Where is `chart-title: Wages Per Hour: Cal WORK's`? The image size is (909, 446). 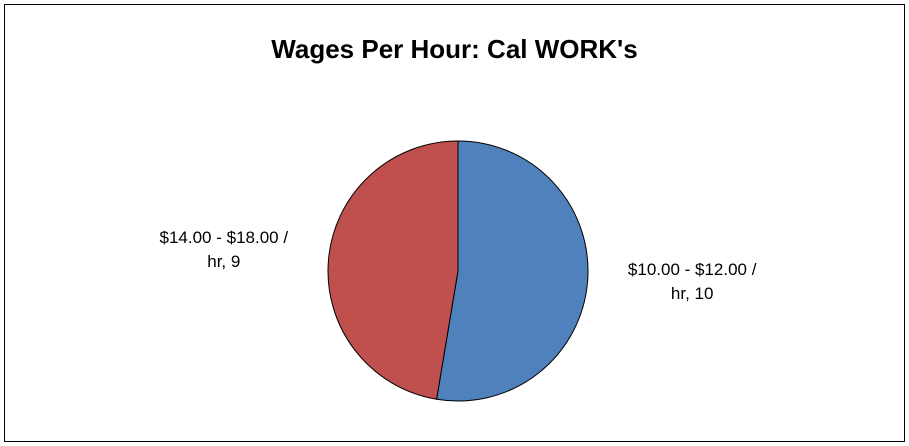
chart-title: Wages Per Hour: Cal WORK's is located at coordinates (454, 49).